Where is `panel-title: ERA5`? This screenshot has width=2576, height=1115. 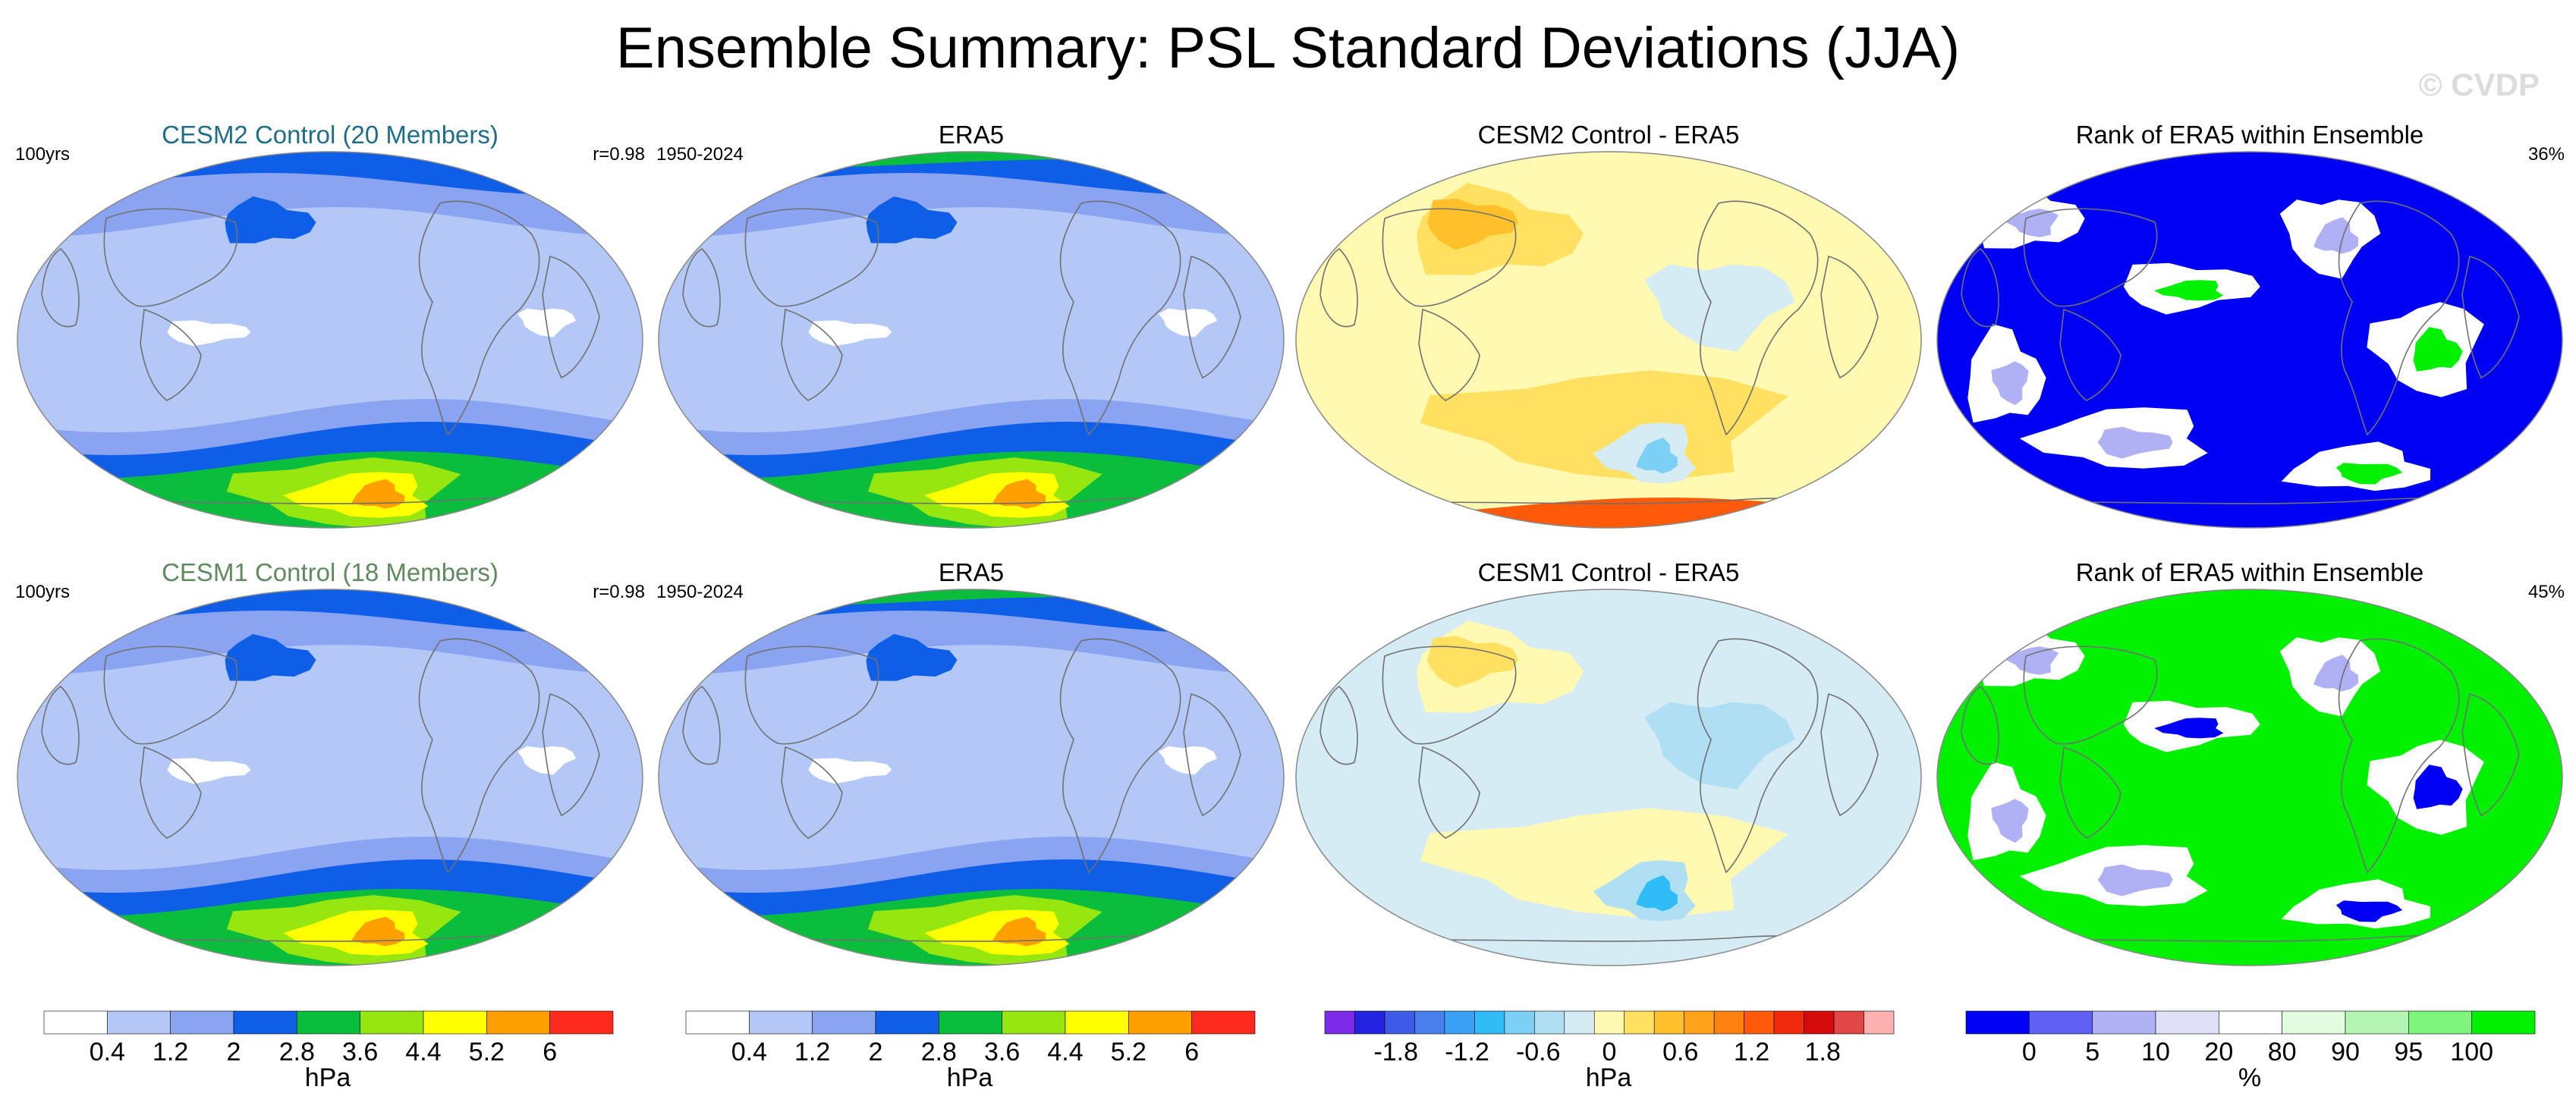 panel-title: ERA5 is located at coordinates (971, 572).